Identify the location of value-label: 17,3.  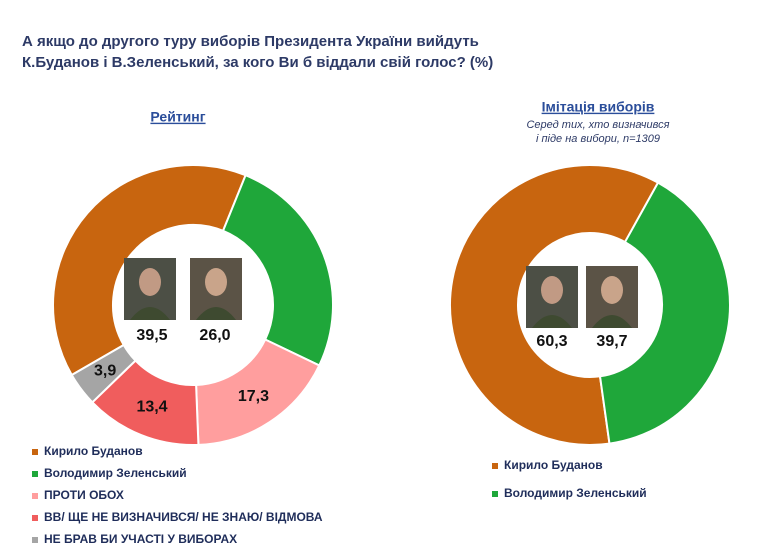
(253, 396).